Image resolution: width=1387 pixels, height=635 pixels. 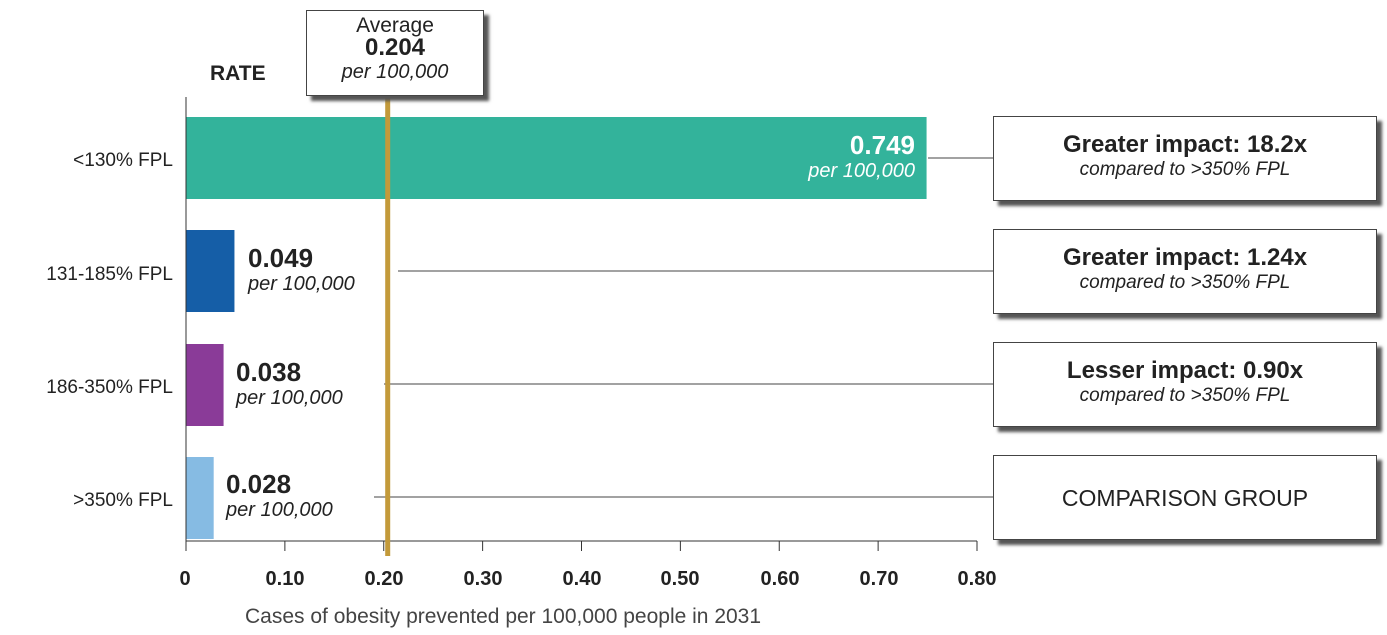 I want to click on x-tick-label: 0.80, so click(x=977, y=579).